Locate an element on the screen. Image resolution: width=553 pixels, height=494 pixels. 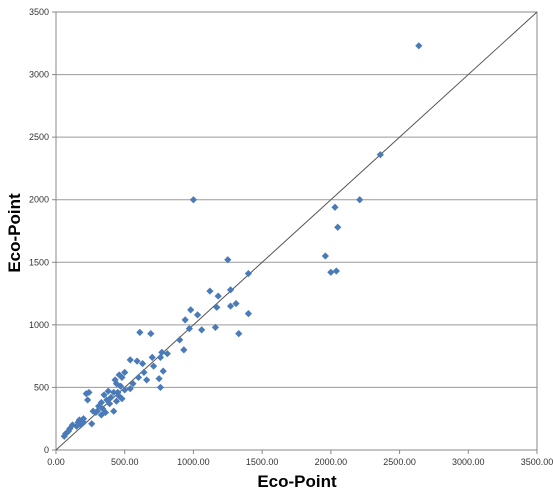
x-tick-label-4: 2000.00 is located at coordinates (331, 462).